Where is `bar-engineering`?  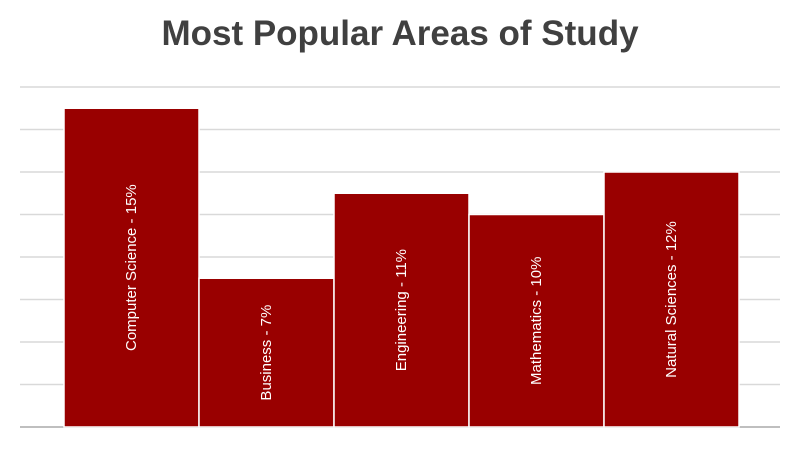 bar-engineering is located at coordinates (401, 310).